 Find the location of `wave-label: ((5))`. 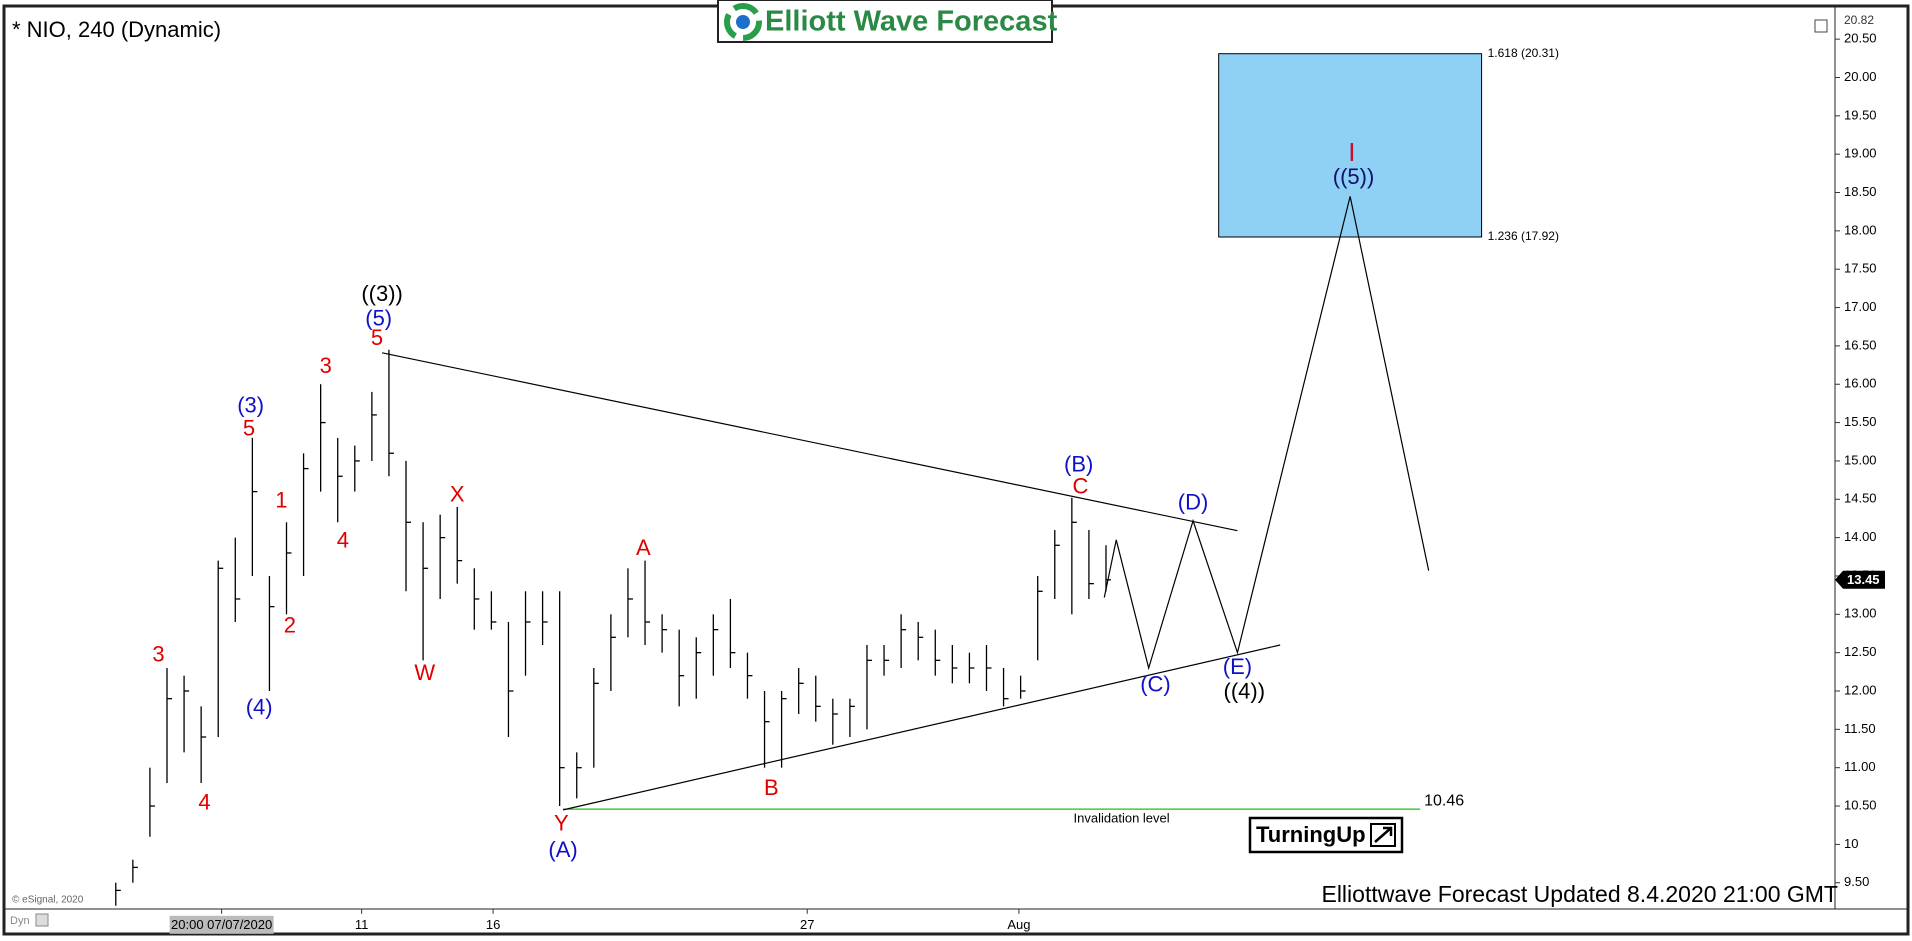

wave-label: ((5)) is located at coordinates (1354, 176).